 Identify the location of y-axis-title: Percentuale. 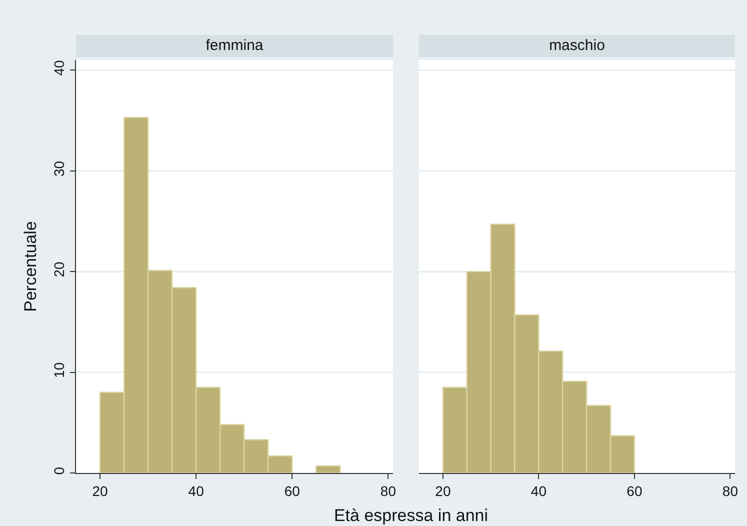
(30, 266).